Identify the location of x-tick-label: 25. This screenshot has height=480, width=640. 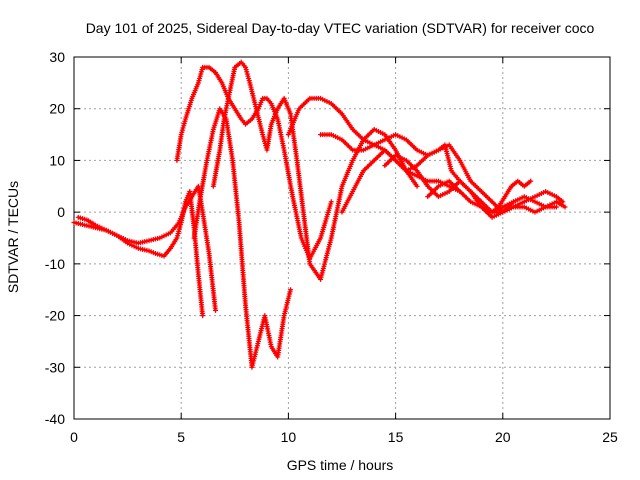
(610, 437).